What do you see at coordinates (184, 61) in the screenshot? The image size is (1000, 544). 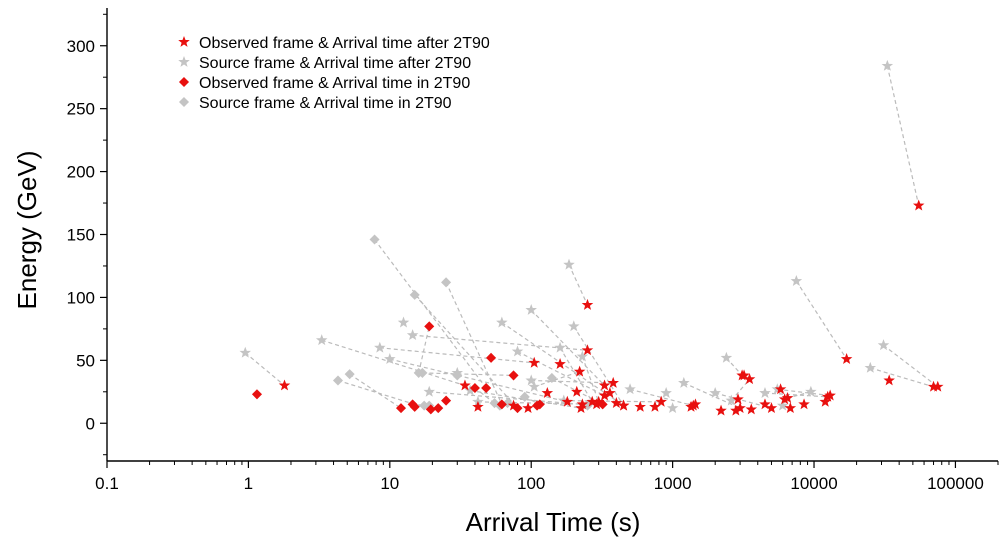 I see `legend-star-marker` at bounding box center [184, 61].